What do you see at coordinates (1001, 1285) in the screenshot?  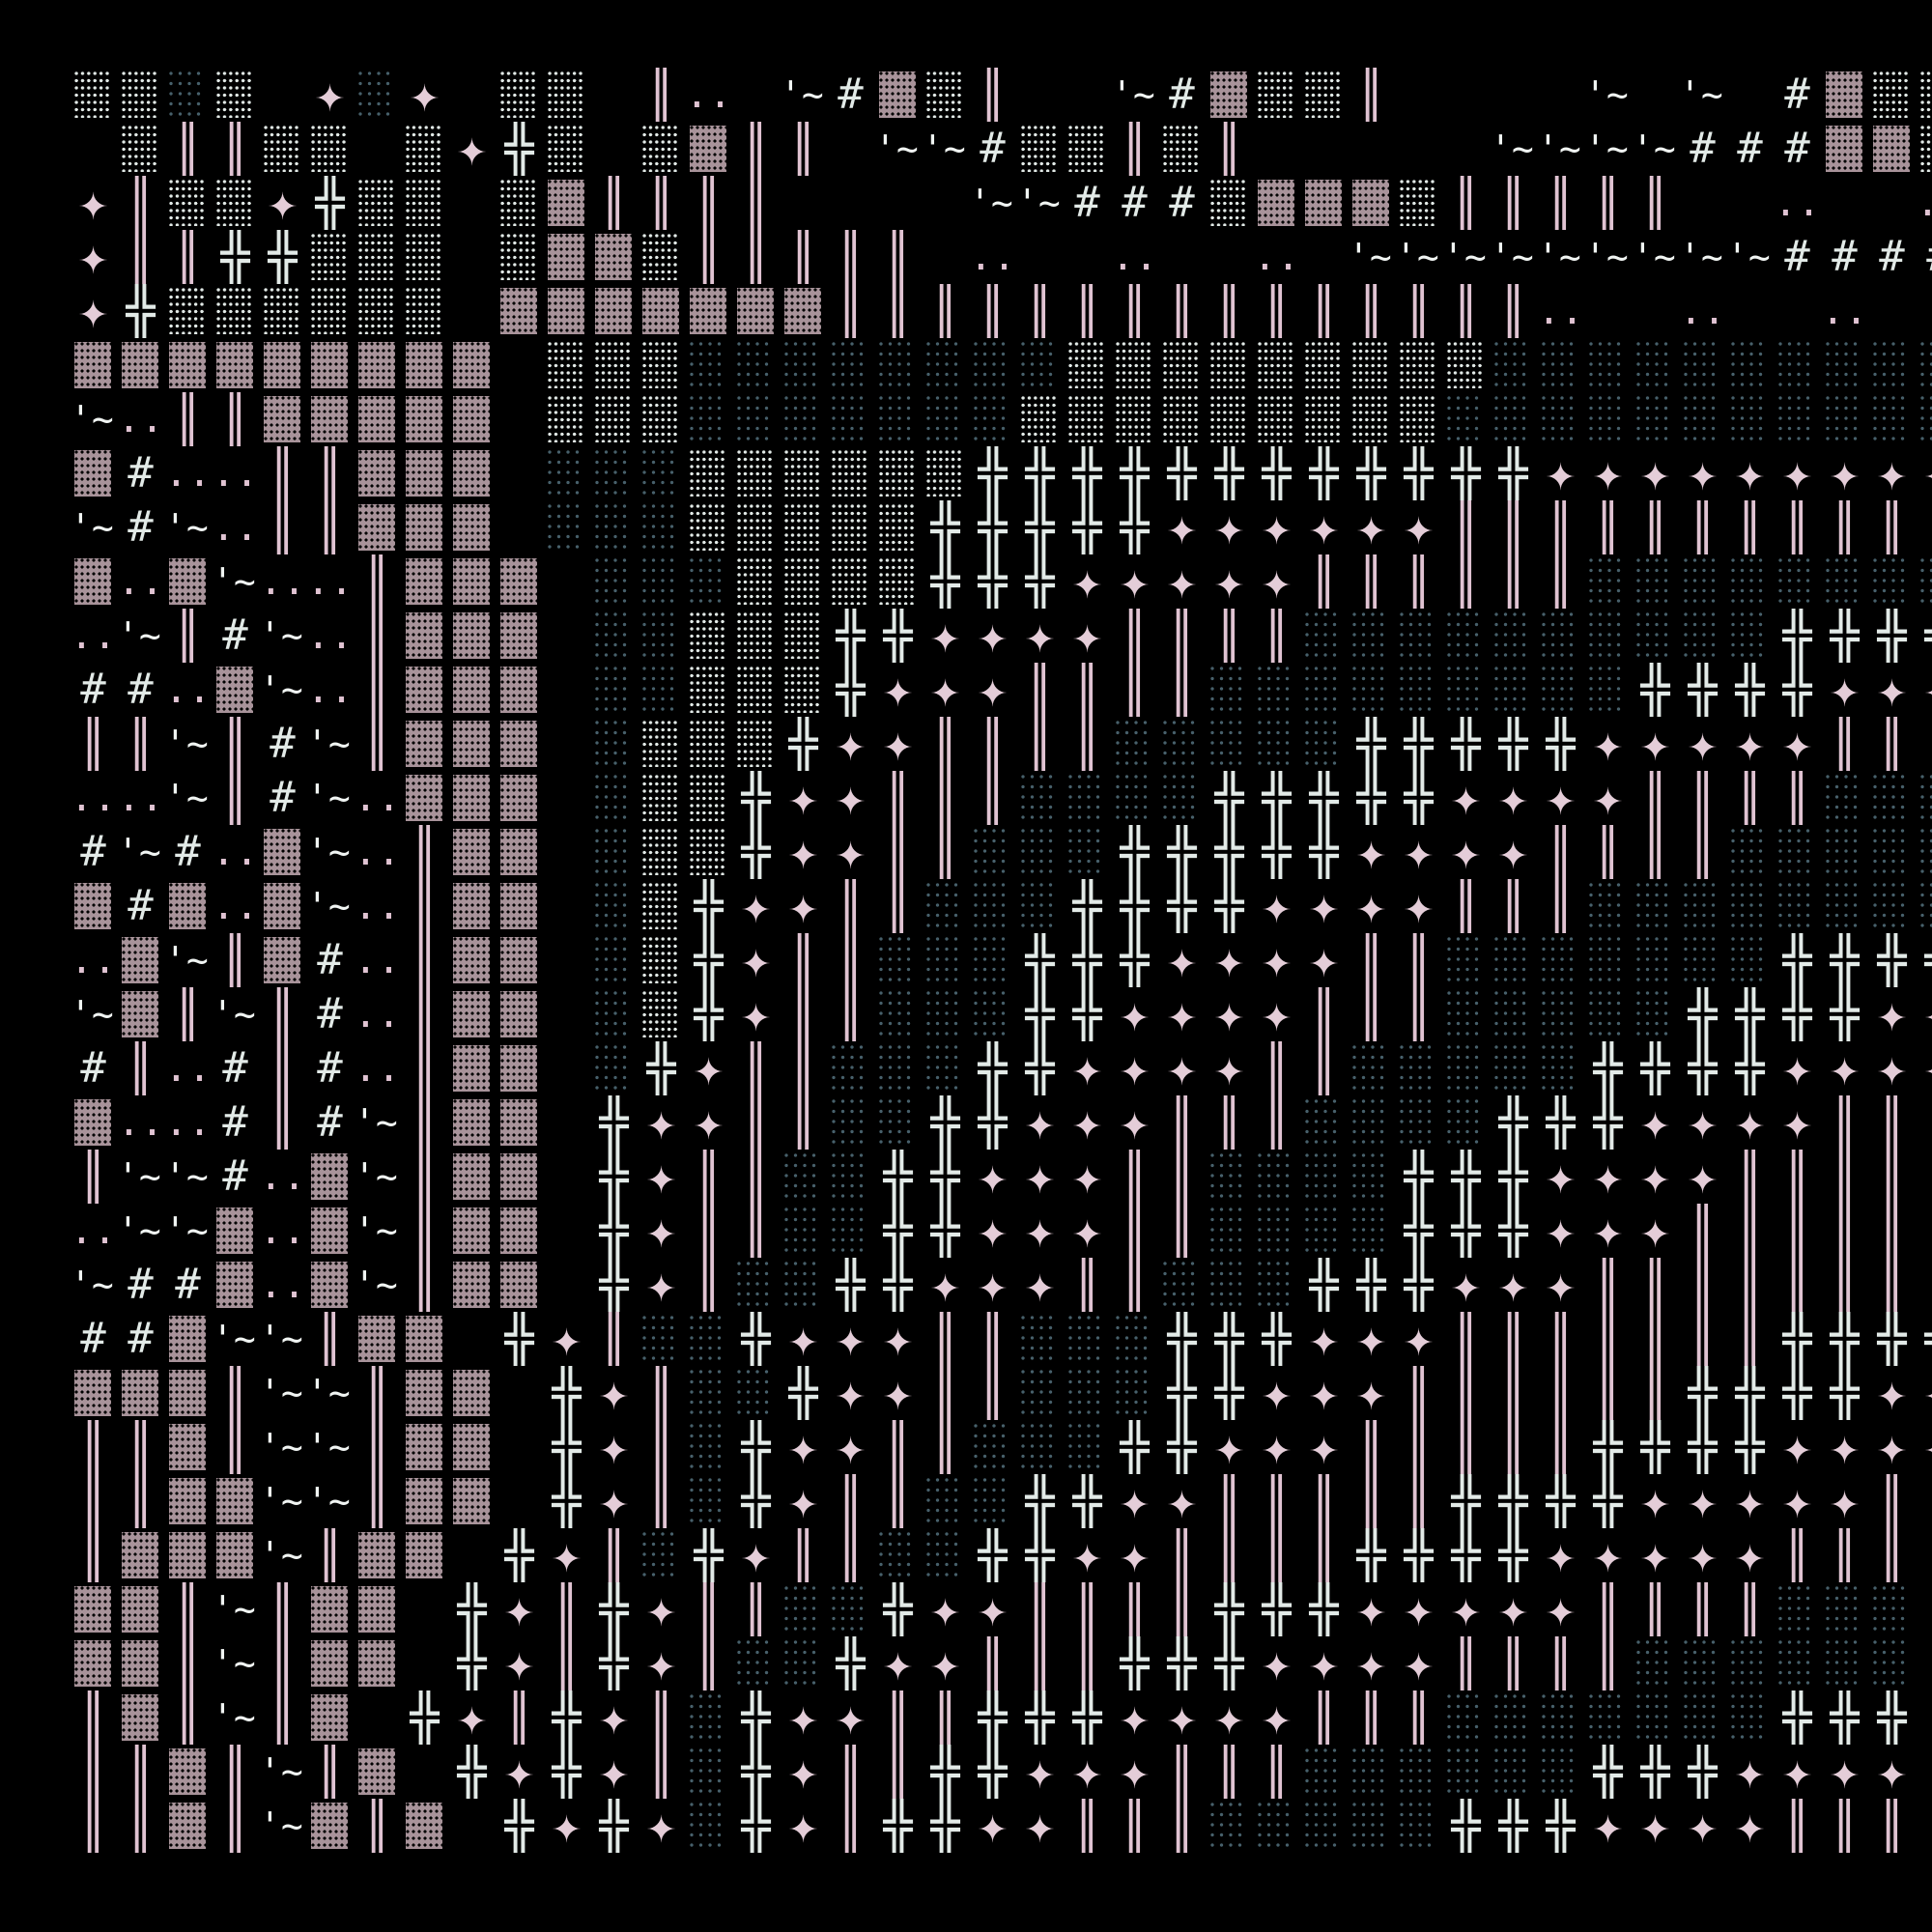 I see `art-row: '~'##..'~'║ ╬✦║╬╬✦✦✦║║╬╬╬✦✦✦║║║║║║║║` at bounding box center [1001, 1285].